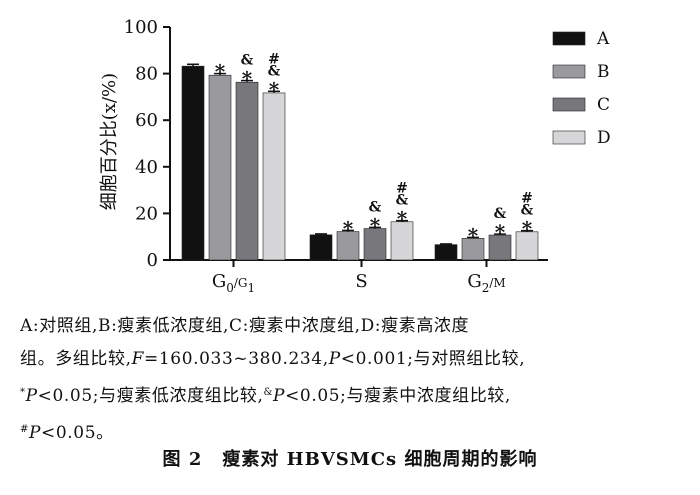 This screenshot has width=700, height=495. I want to click on note-text: 。, so click(105, 433).